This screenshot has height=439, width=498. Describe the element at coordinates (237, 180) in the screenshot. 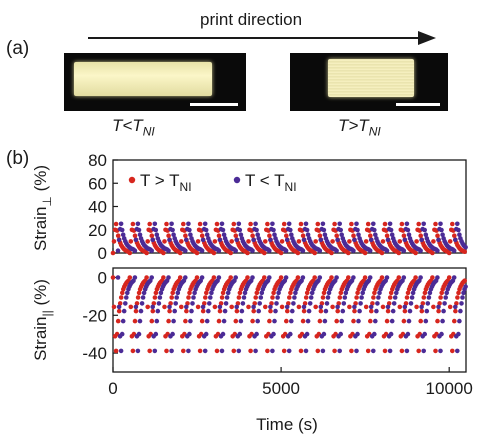

I see `legend-marker-cold` at that location.